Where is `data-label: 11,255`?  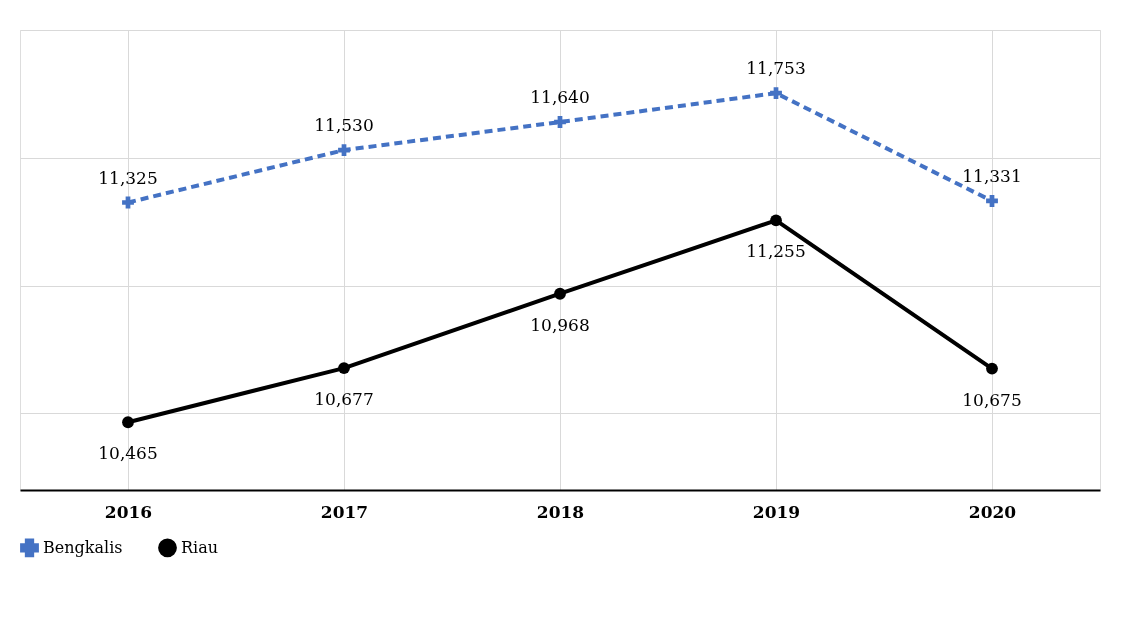
data-label: 11,255 is located at coordinates (776, 251).